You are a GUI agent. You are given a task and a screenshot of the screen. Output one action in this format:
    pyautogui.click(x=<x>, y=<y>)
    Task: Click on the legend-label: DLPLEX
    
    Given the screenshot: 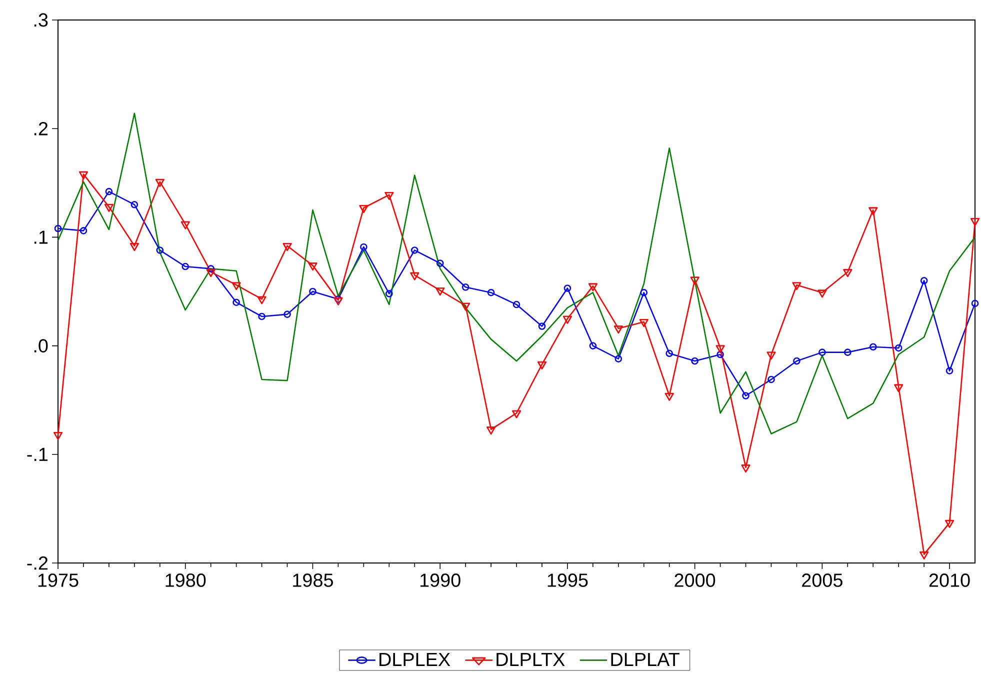 What is the action you would take?
    pyautogui.click(x=415, y=659)
    